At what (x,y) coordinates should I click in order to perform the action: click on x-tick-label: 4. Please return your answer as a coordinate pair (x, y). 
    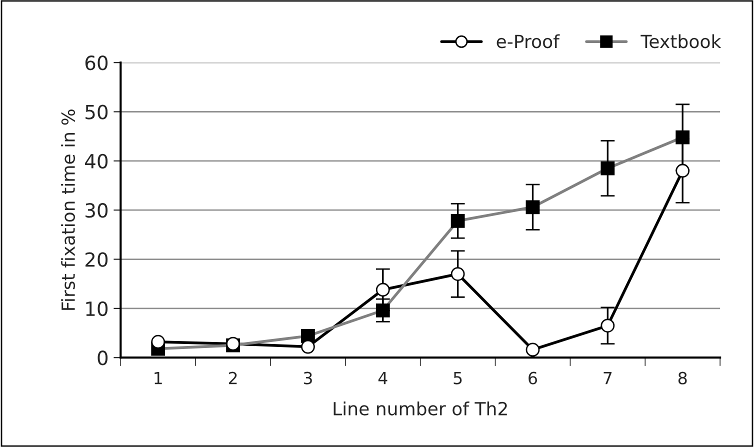
    Looking at the image, I should click on (383, 378).